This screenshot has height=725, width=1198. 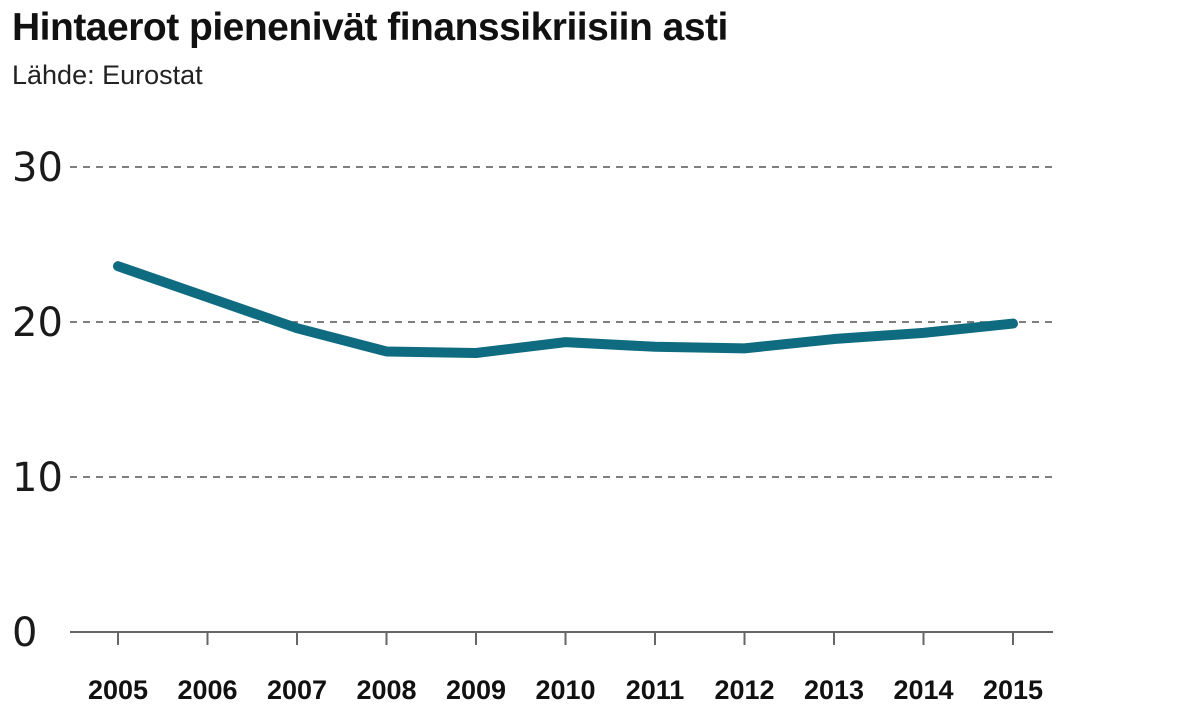 I want to click on x-tick-label: 2007, so click(x=297, y=690).